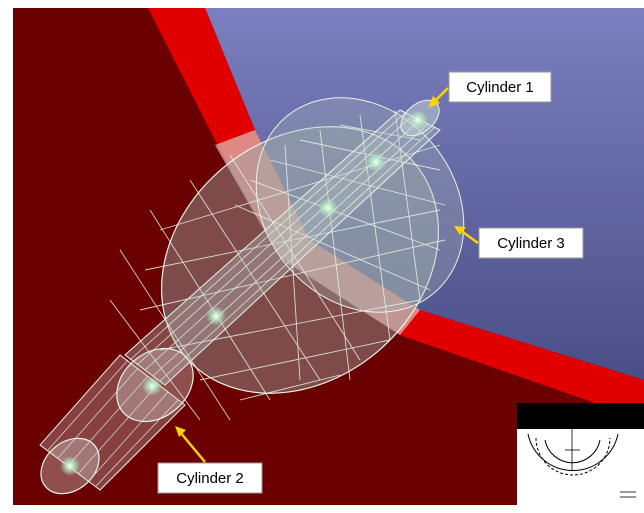 This screenshot has width=644, height=513. Describe the element at coordinates (500, 87) in the screenshot. I see `cylinder-1-label: Cylinder 1` at that location.